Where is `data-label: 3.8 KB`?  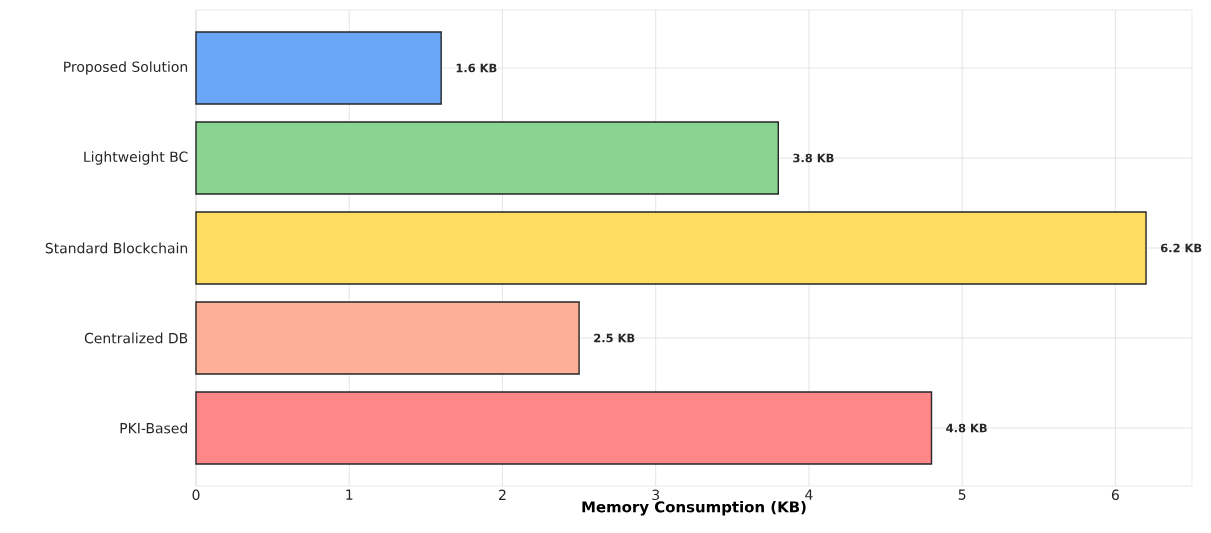
data-label: 3.8 KB is located at coordinates (813, 158).